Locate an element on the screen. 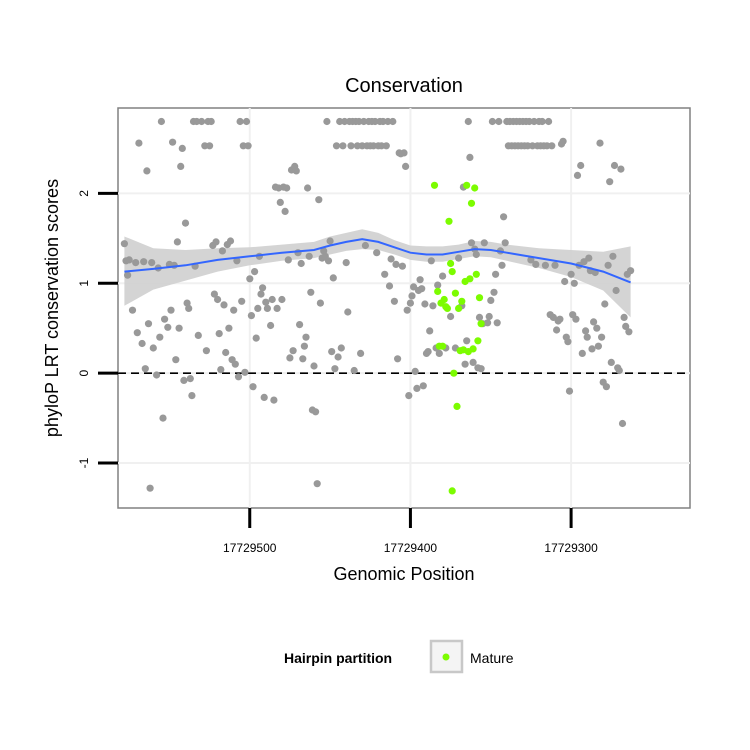  y-tick-label-2: 1 is located at coordinates (84, 283).